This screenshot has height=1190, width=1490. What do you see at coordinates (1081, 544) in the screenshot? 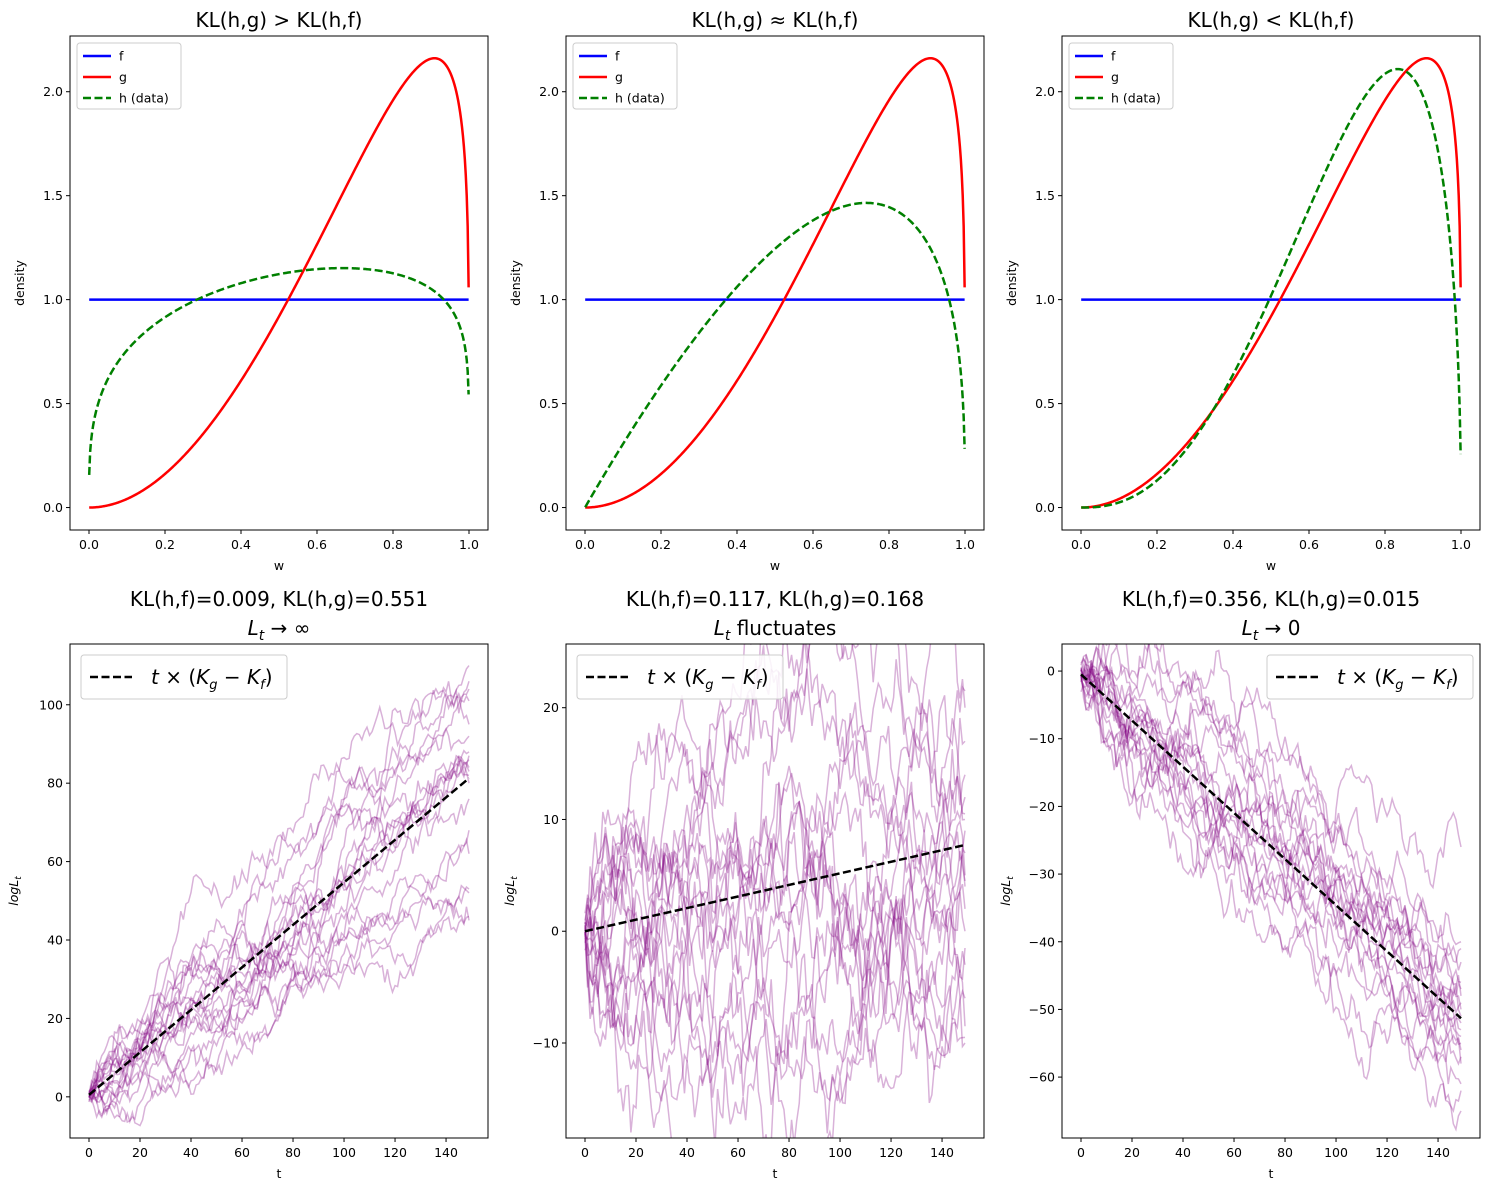
I see `x-tick-label: 0.0` at bounding box center [1081, 544].